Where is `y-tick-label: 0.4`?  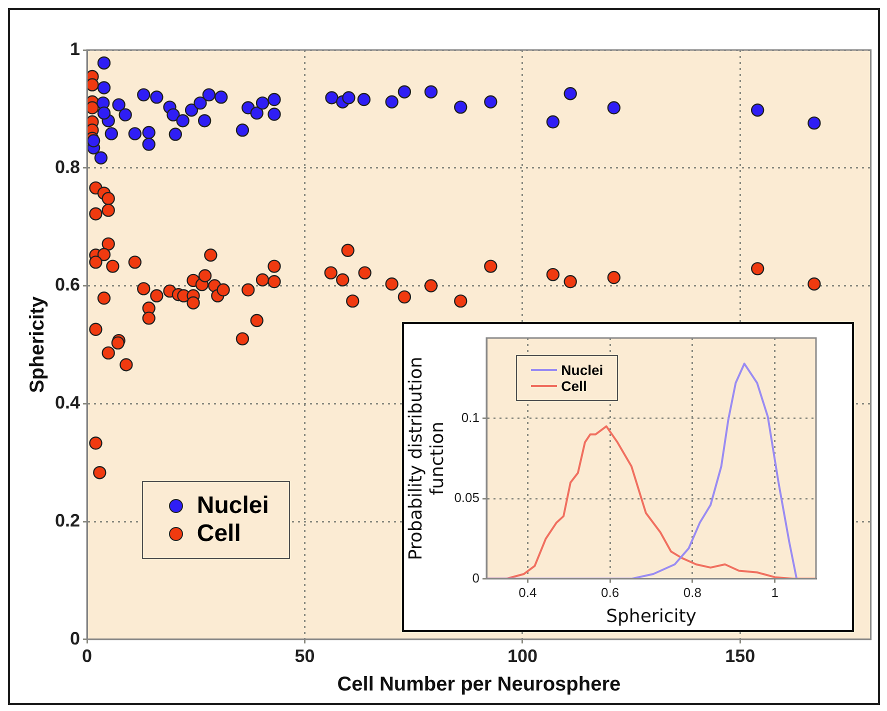 y-tick-label: 0.4 is located at coordinates (67, 402).